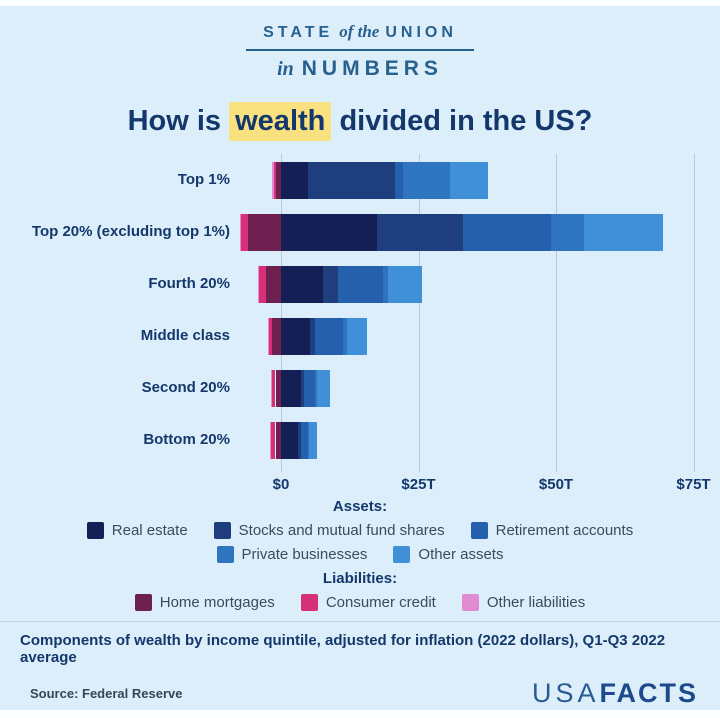 The width and height of the screenshot is (720, 718). I want to click on legend-item-other-liabilities: Other liabilities, so click(523, 602).